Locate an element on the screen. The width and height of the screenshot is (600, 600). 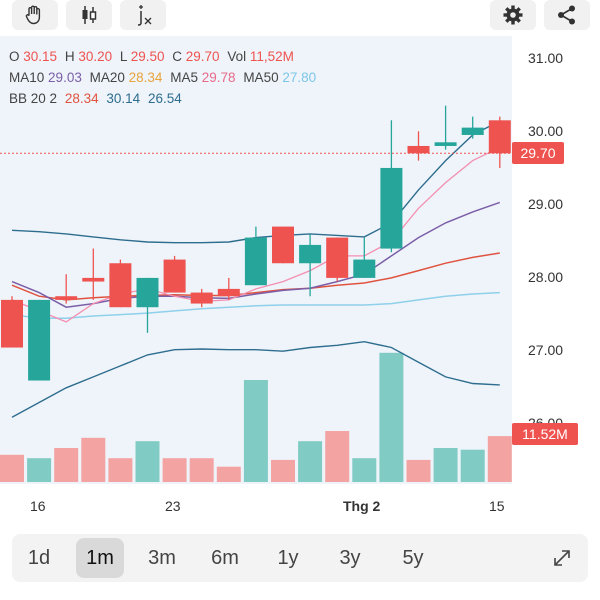
timeframe-5y: 5y is located at coordinates (413, 557).